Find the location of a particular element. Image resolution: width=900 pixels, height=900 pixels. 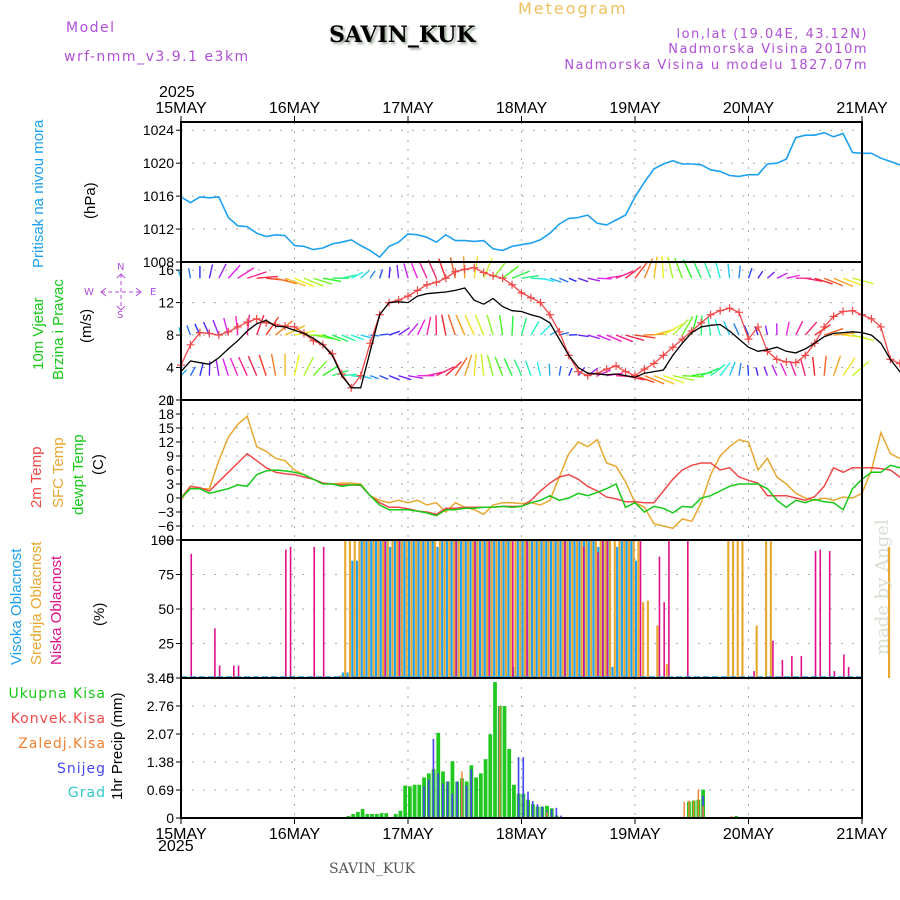

compass-w: W is located at coordinates (89, 292).